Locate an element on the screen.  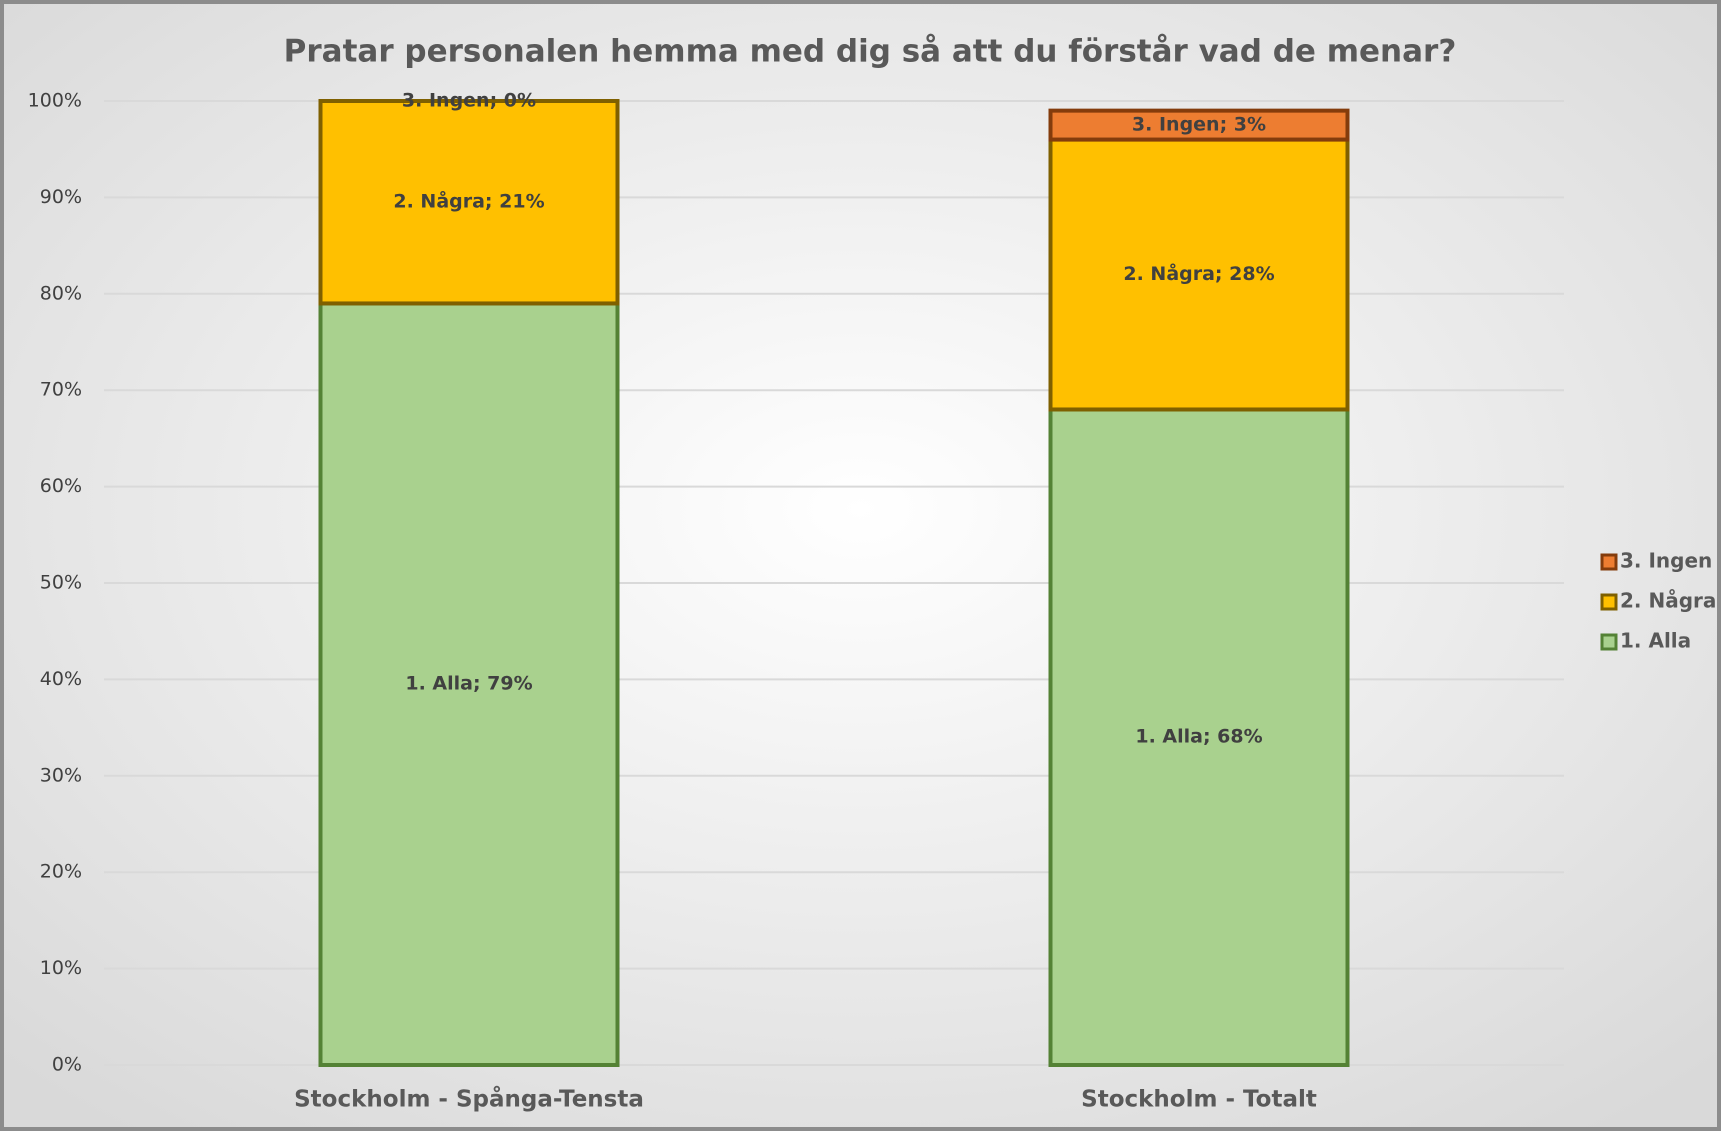
legend-label: 2. Några is located at coordinates (1668, 601).